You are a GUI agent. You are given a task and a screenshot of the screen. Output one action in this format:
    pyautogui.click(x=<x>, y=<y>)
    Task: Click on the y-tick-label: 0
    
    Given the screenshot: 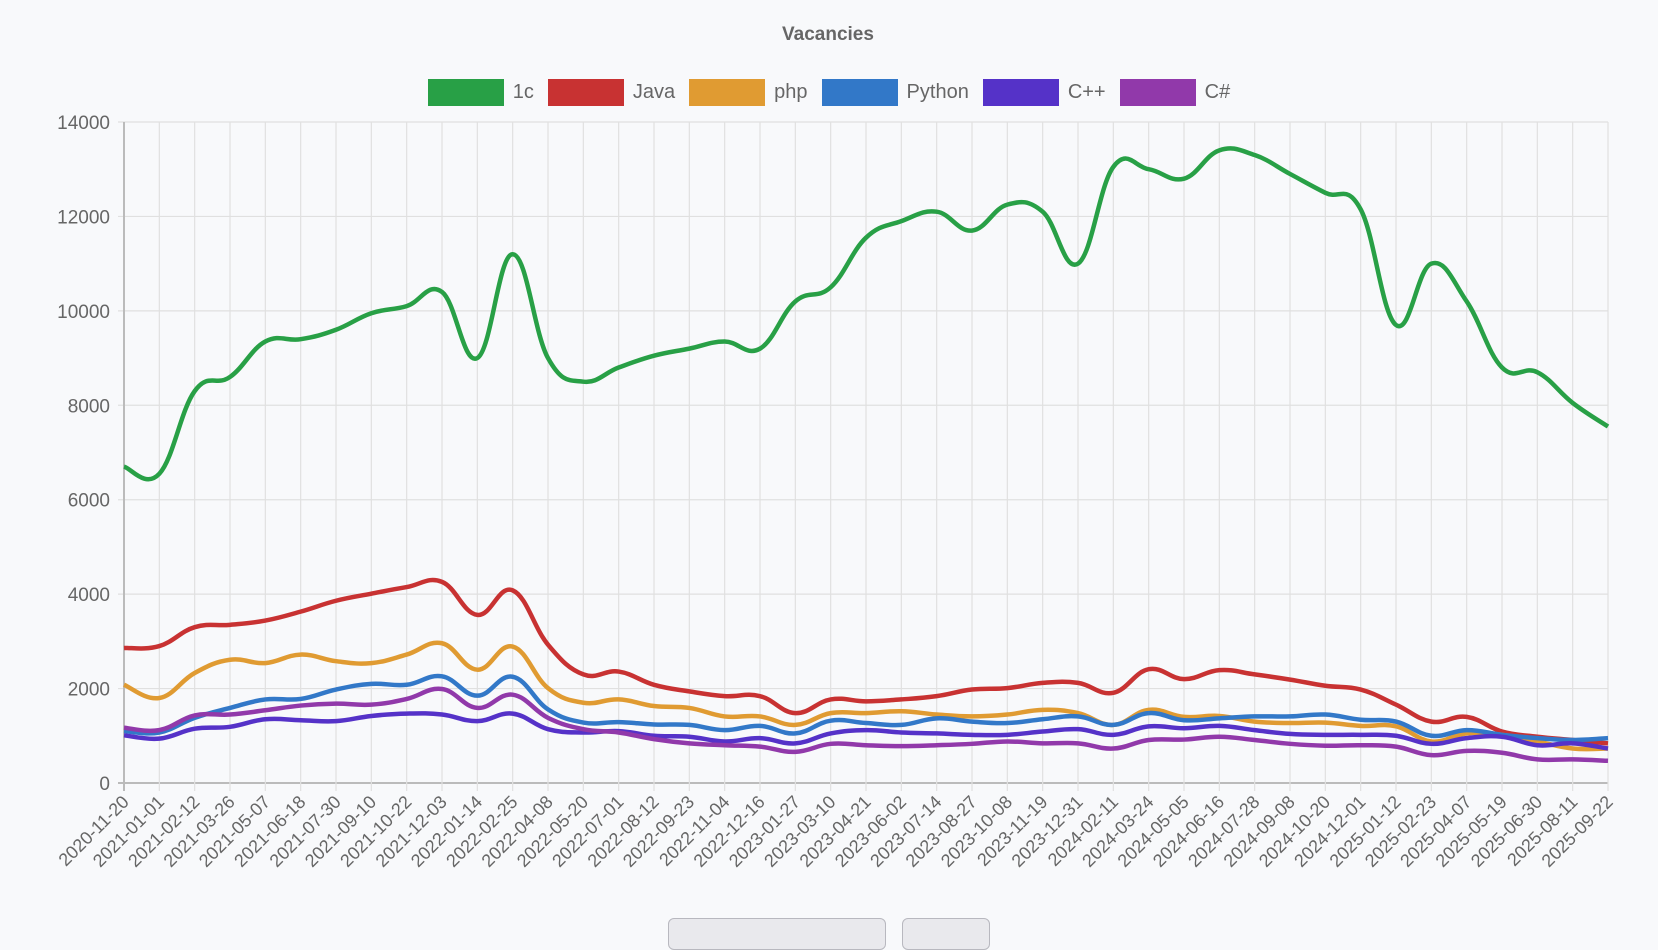 What is the action you would take?
    pyautogui.click(x=104, y=784)
    